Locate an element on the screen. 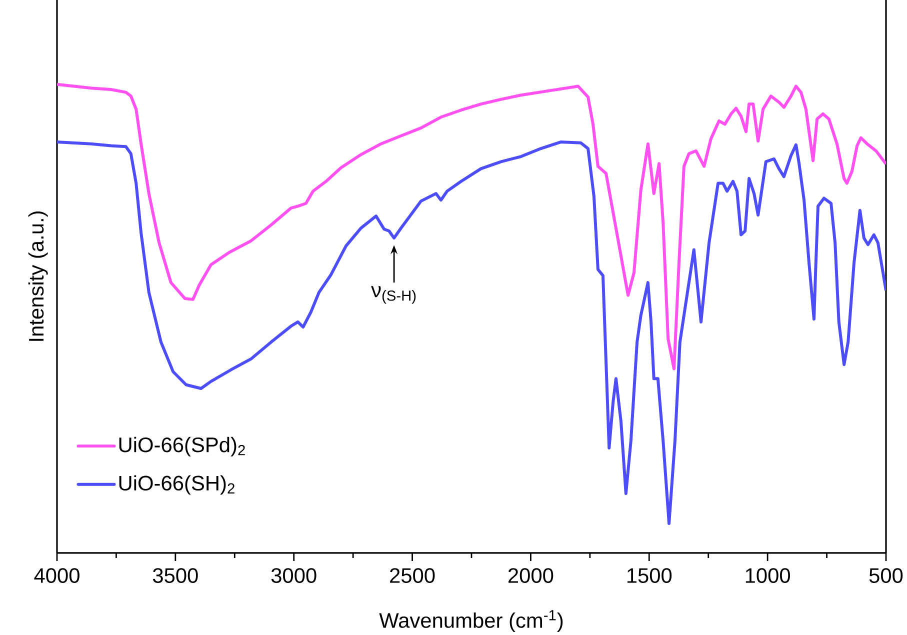  x-tick-label: 1000 is located at coordinates (768, 575).